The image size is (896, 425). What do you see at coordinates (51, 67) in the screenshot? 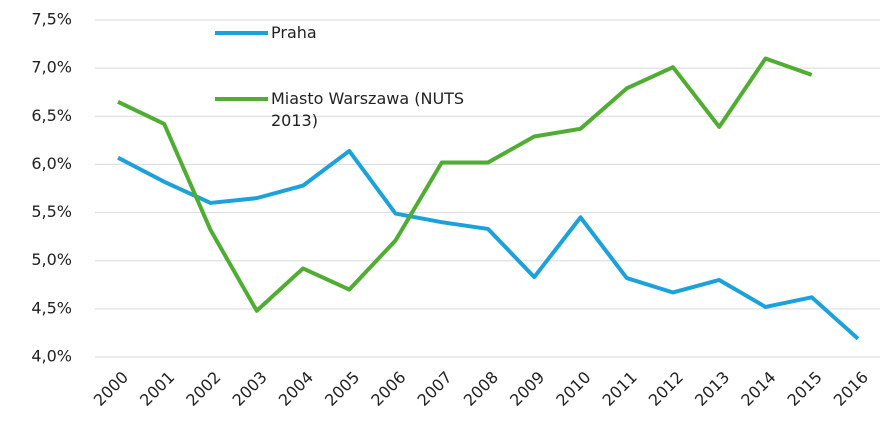
I see `y-tick-label: 7,0%` at bounding box center [51, 67].